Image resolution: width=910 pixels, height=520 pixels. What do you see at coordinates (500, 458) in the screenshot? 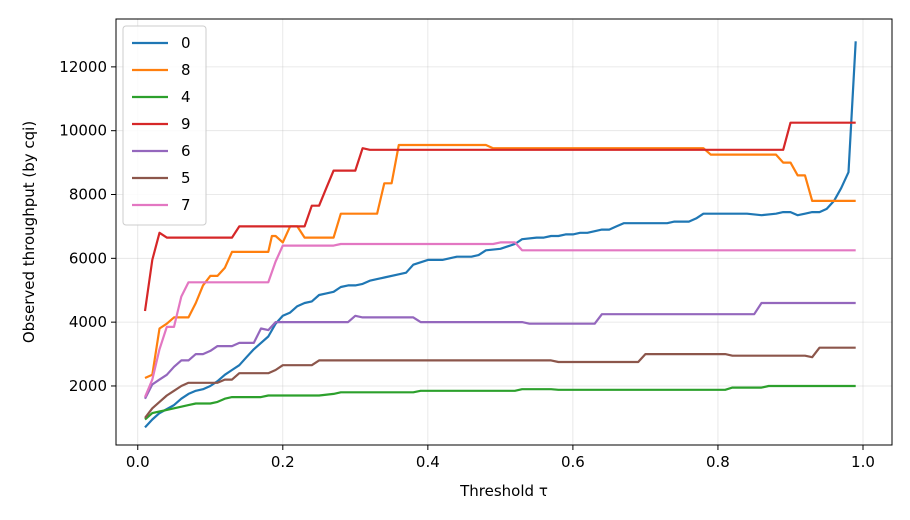
I see `x-axis: 0.0 0.2 0.4 0.6 0.8 1.0` at bounding box center [500, 458].